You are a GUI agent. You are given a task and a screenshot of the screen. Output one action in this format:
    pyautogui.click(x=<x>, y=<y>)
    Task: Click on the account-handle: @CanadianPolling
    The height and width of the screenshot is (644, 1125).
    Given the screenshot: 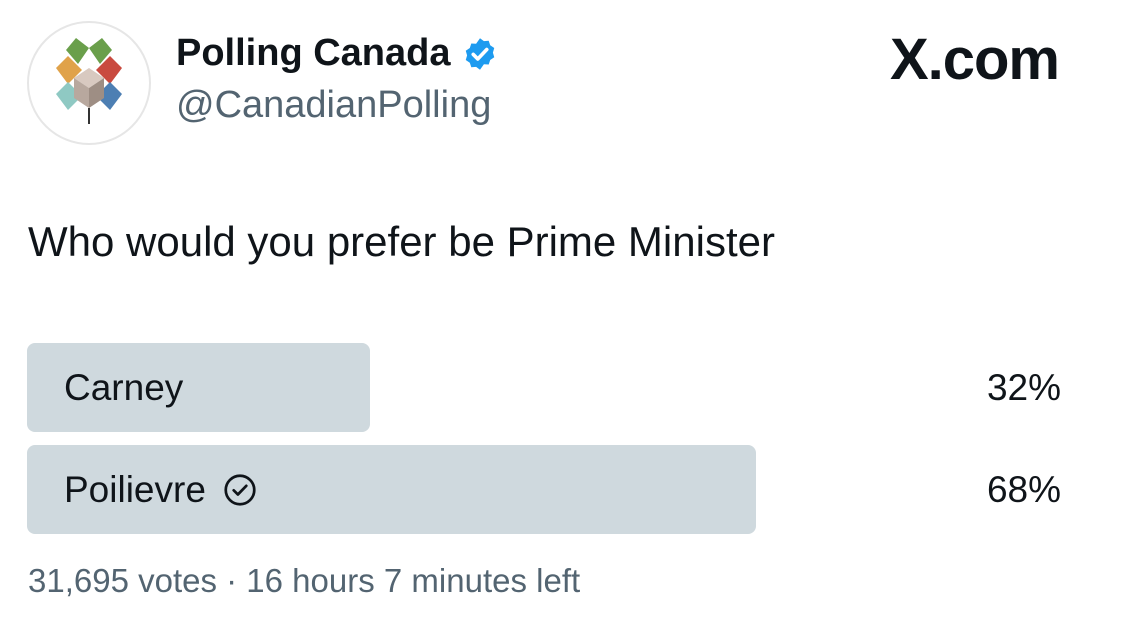 What is the action you would take?
    pyautogui.click(x=334, y=105)
    